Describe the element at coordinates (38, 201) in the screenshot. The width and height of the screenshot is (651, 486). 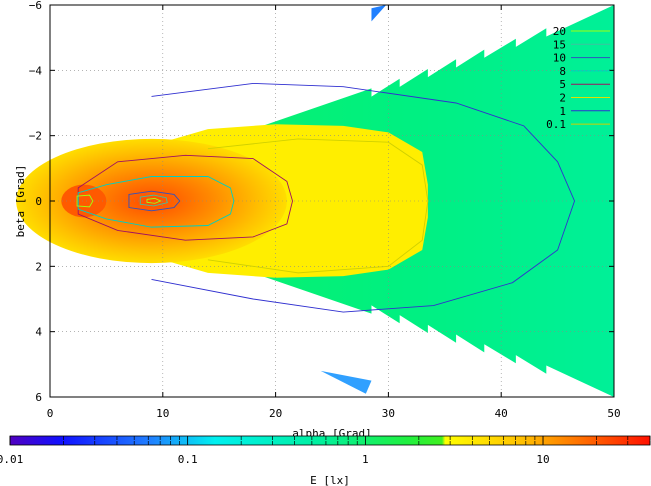
I see `y-tick-label: 0` at that location.